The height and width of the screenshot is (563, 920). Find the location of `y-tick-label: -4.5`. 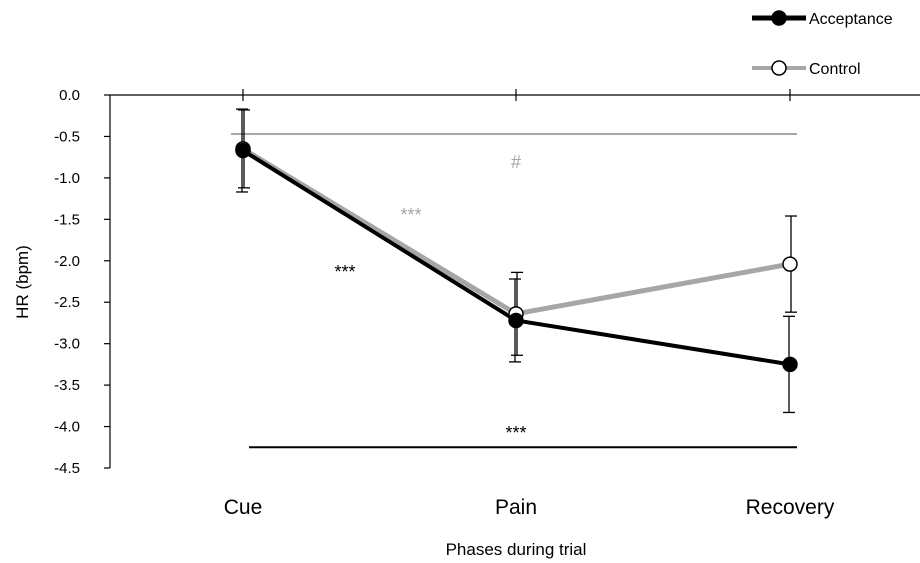

y-tick-label: -4.5 is located at coordinates (67, 468).